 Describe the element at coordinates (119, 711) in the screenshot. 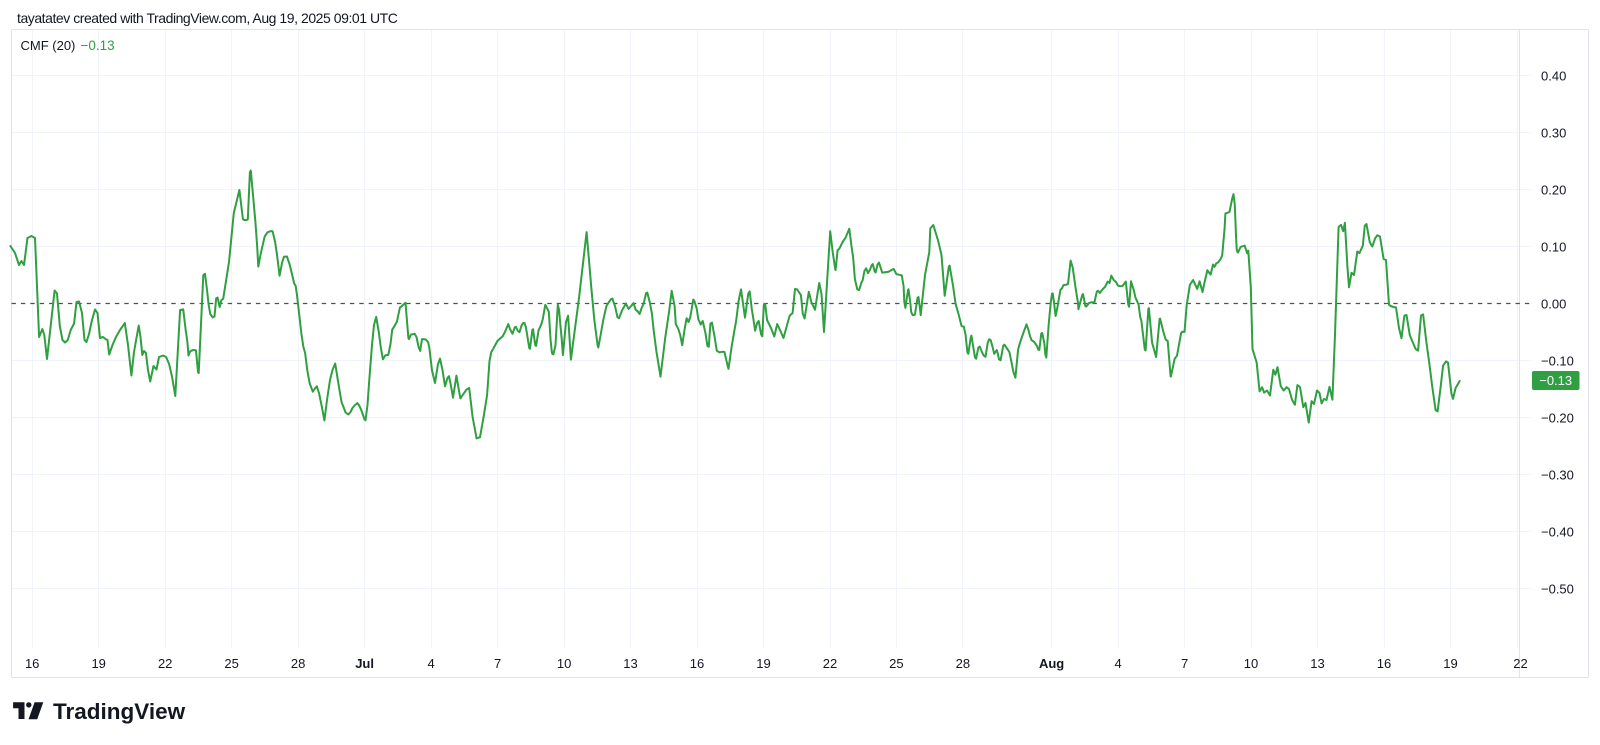

I see `svg-text: TradingView` at that location.